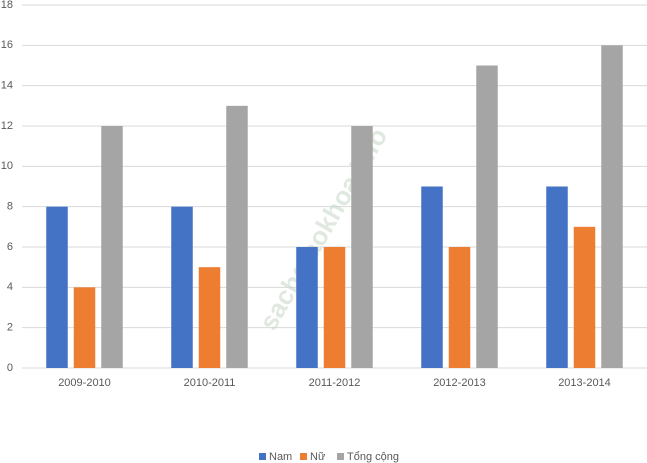 This screenshot has width=647, height=463. Describe the element at coordinates (318, 457) in the screenshot. I see `legend-label: Nữ` at that location.